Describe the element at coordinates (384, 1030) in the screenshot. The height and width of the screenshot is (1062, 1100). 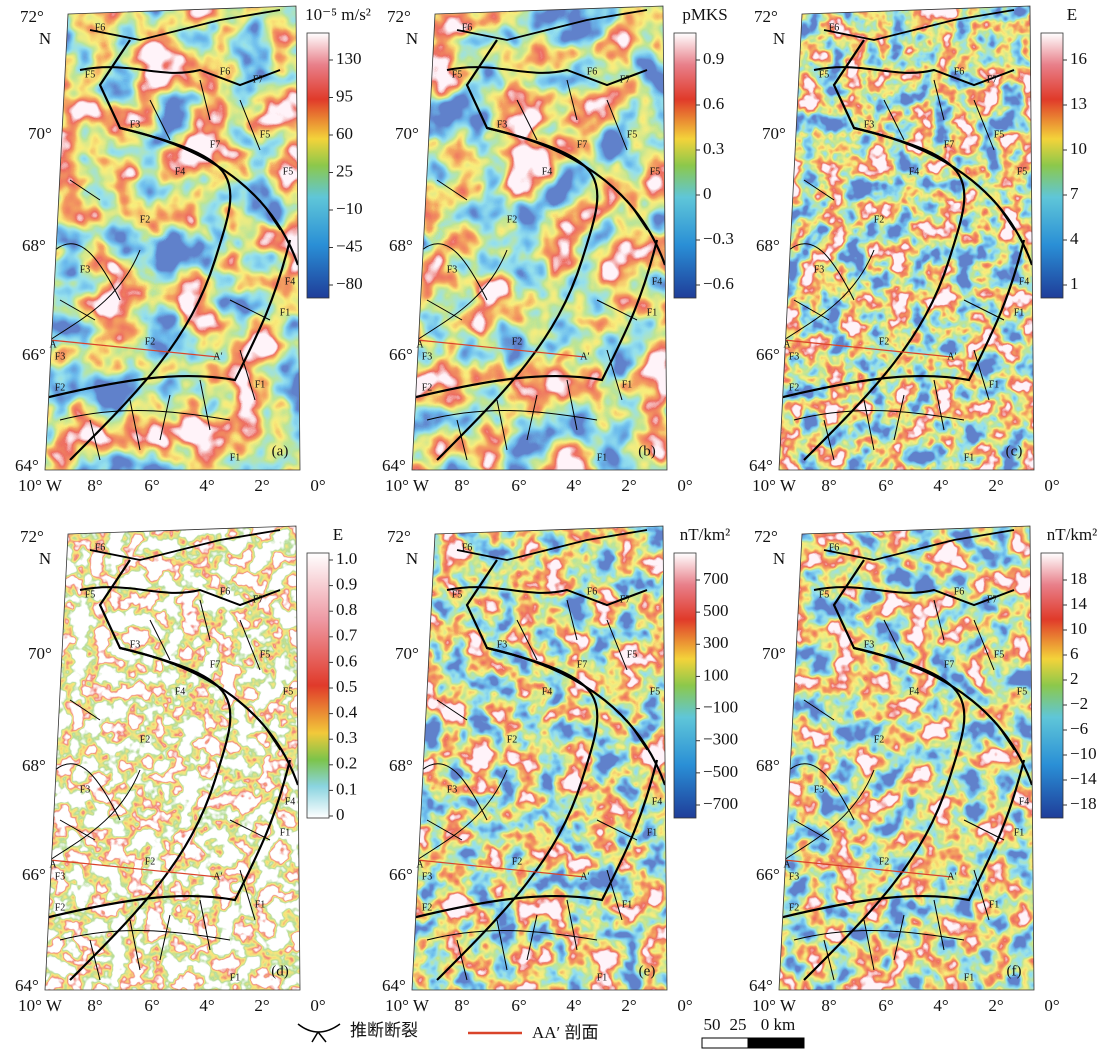
I see `legend-fault: 推断断裂` at that location.